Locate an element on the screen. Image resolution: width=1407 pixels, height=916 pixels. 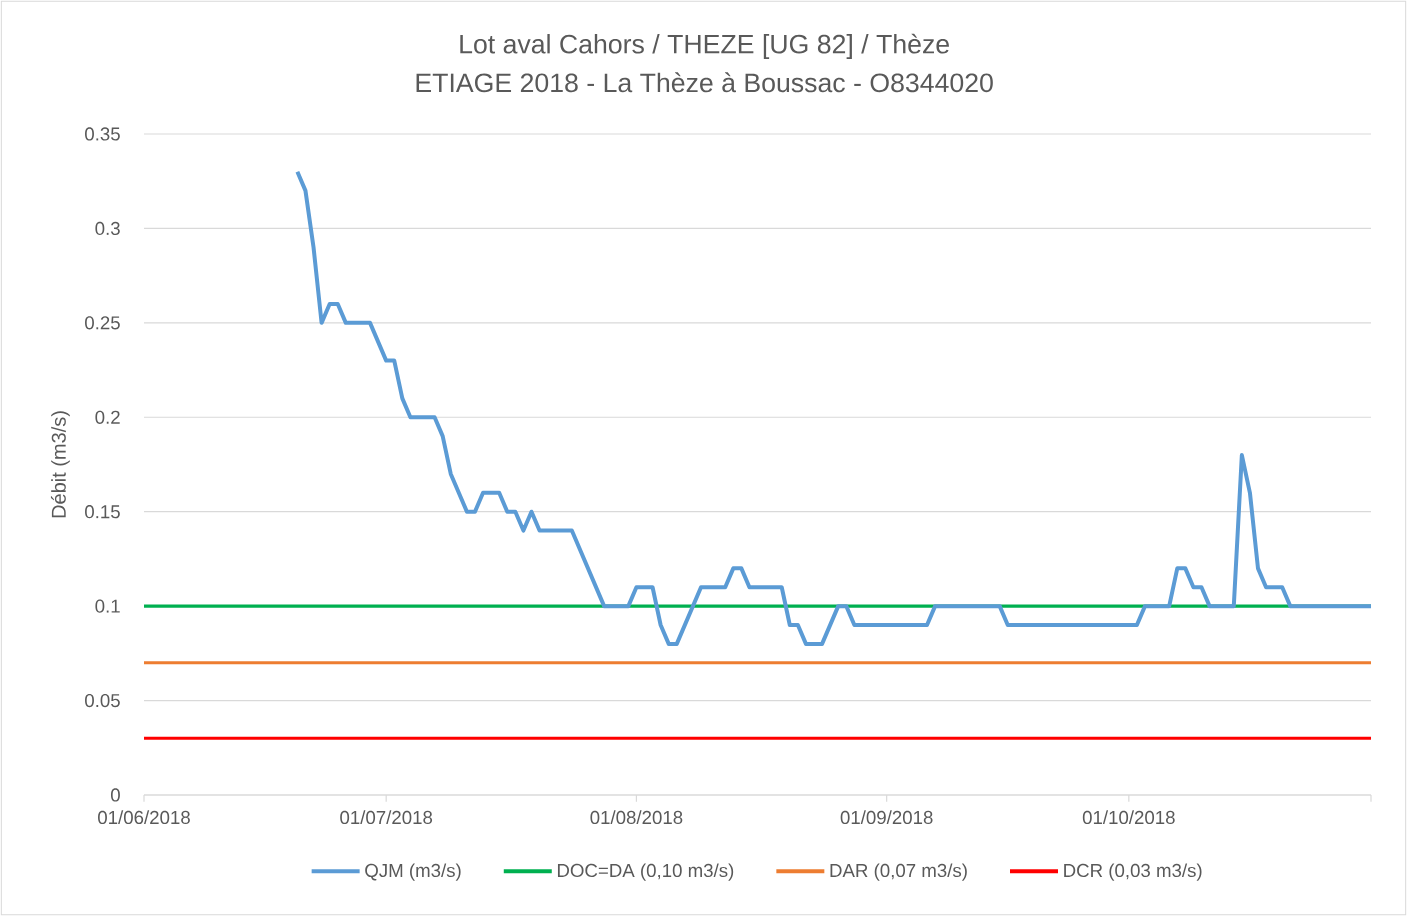
y-tick-label: 0.15 is located at coordinates (102, 512).